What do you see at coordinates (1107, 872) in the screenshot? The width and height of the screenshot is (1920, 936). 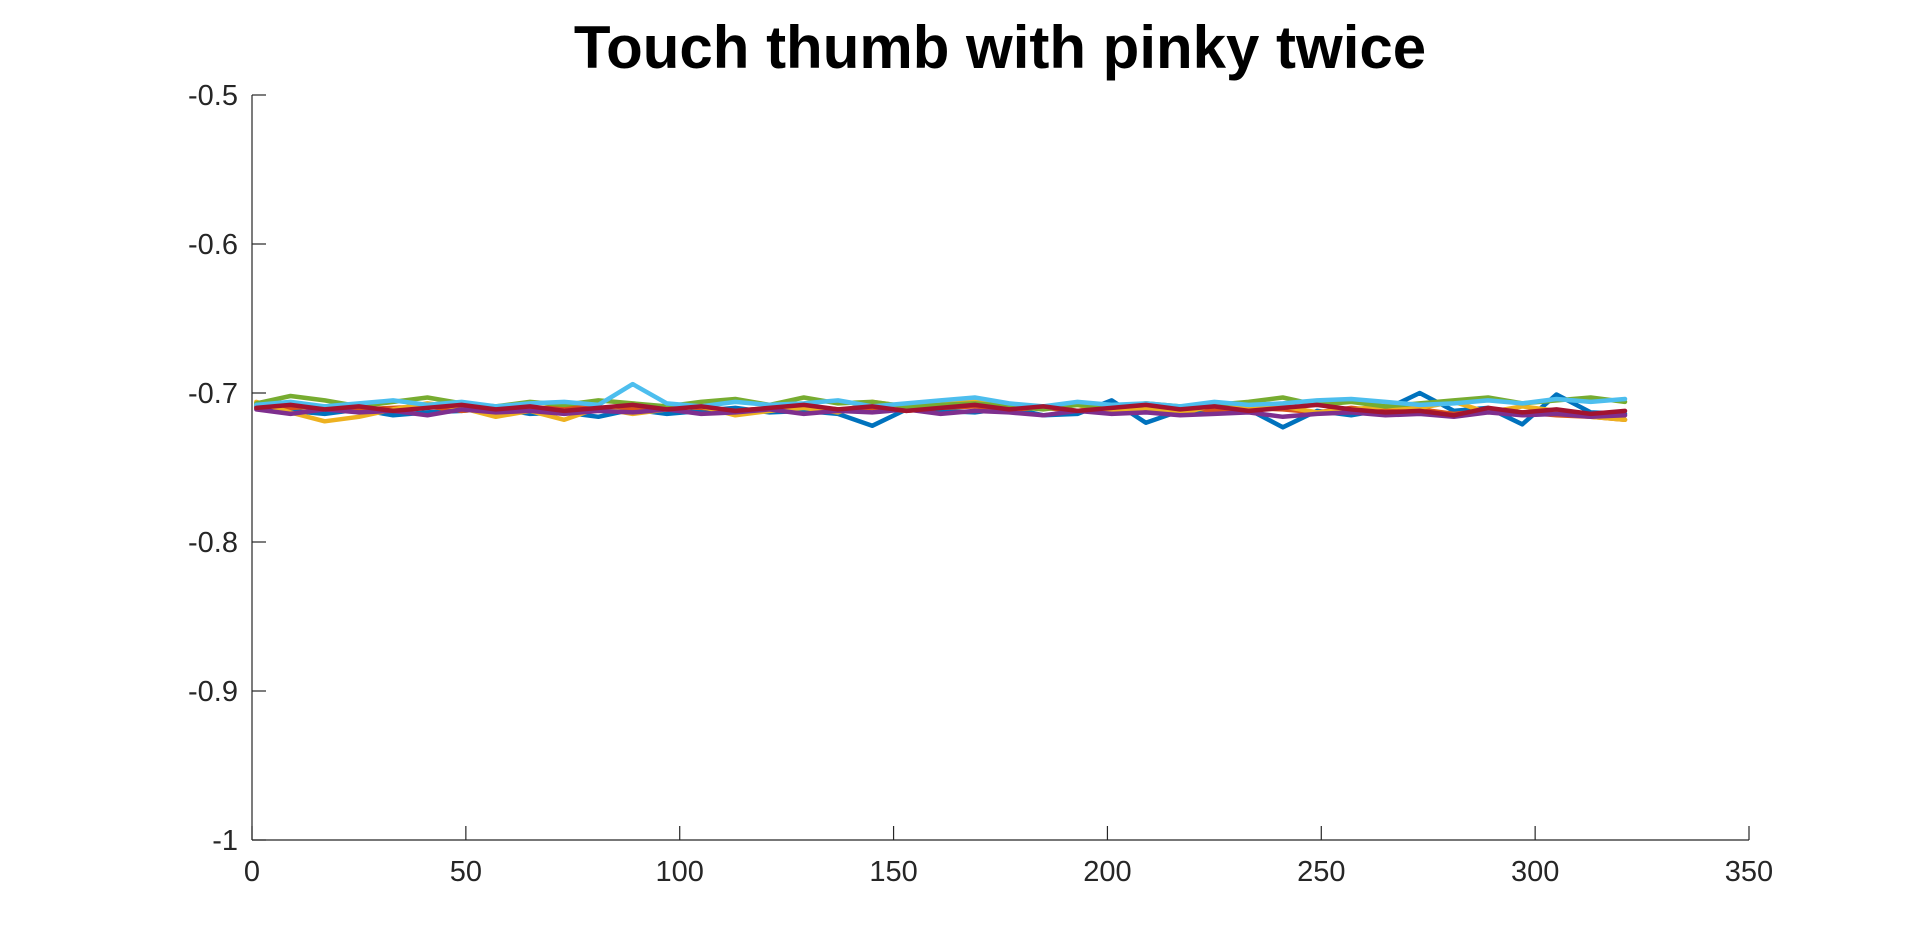 I see `x-tick-label: 200` at bounding box center [1107, 872].